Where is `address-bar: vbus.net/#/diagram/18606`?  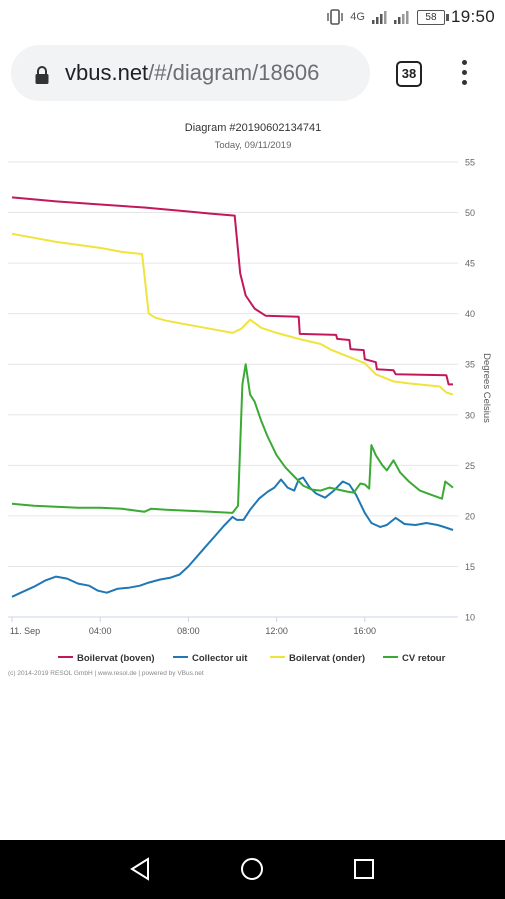 address-bar: vbus.net/#/diagram/18606 is located at coordinates (190, 73).